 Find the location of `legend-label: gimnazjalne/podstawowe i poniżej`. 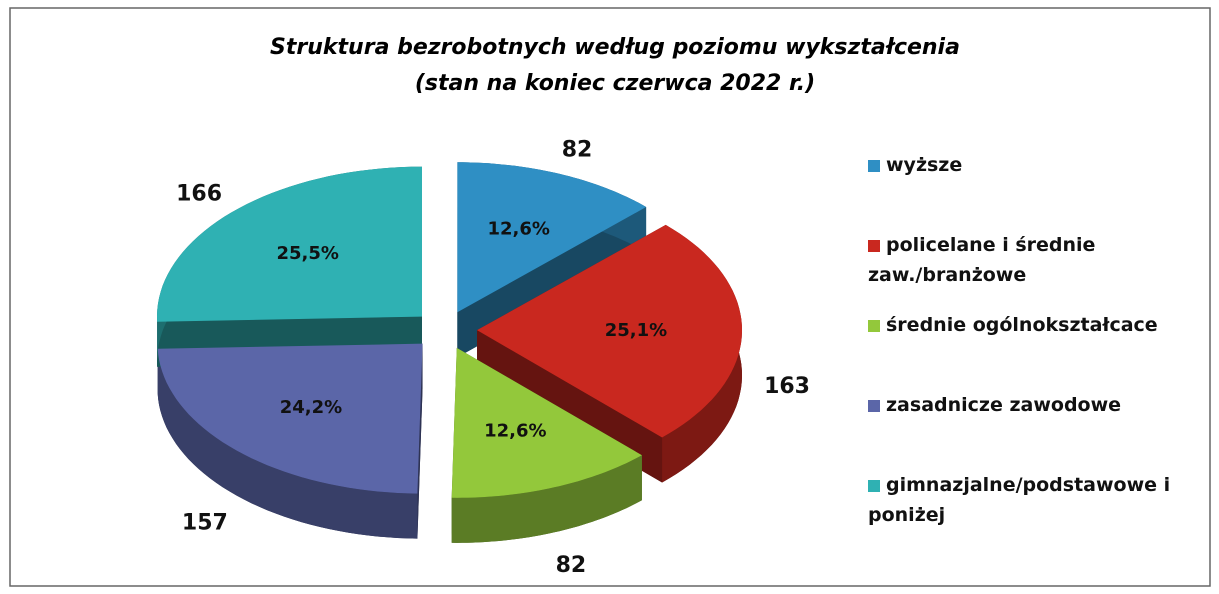

legend-label: gimnazjalne/podstawowe i poniżej is located at coordinates (1019, 500).